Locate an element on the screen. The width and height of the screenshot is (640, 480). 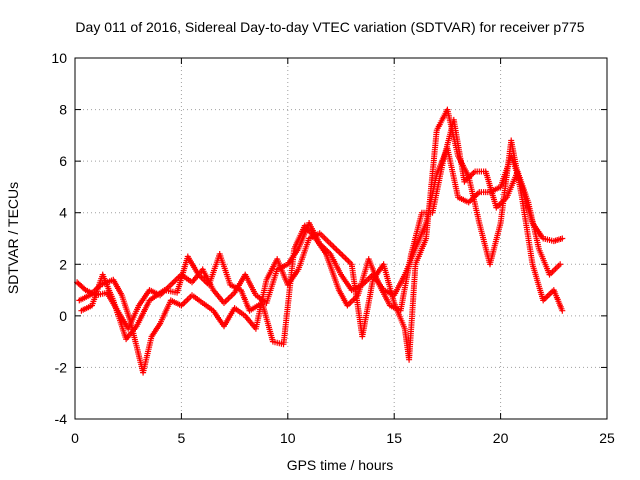
x-tick-label: 5 is located at coordinates (182, 438).